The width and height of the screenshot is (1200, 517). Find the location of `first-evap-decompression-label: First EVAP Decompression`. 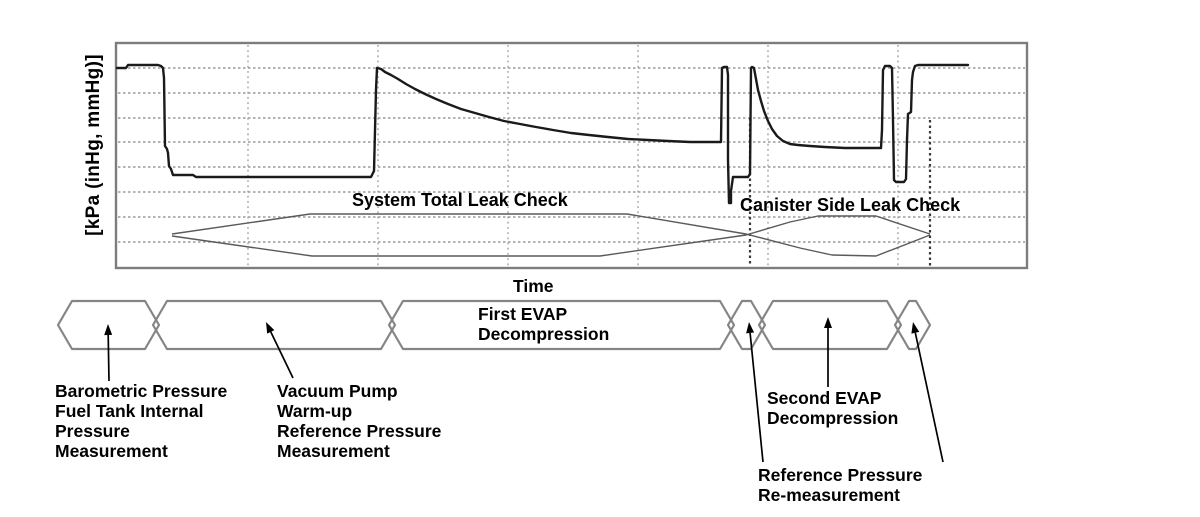

first-evap-decompression-label: First EVAP Decompression is located at coordinates (543, 324).